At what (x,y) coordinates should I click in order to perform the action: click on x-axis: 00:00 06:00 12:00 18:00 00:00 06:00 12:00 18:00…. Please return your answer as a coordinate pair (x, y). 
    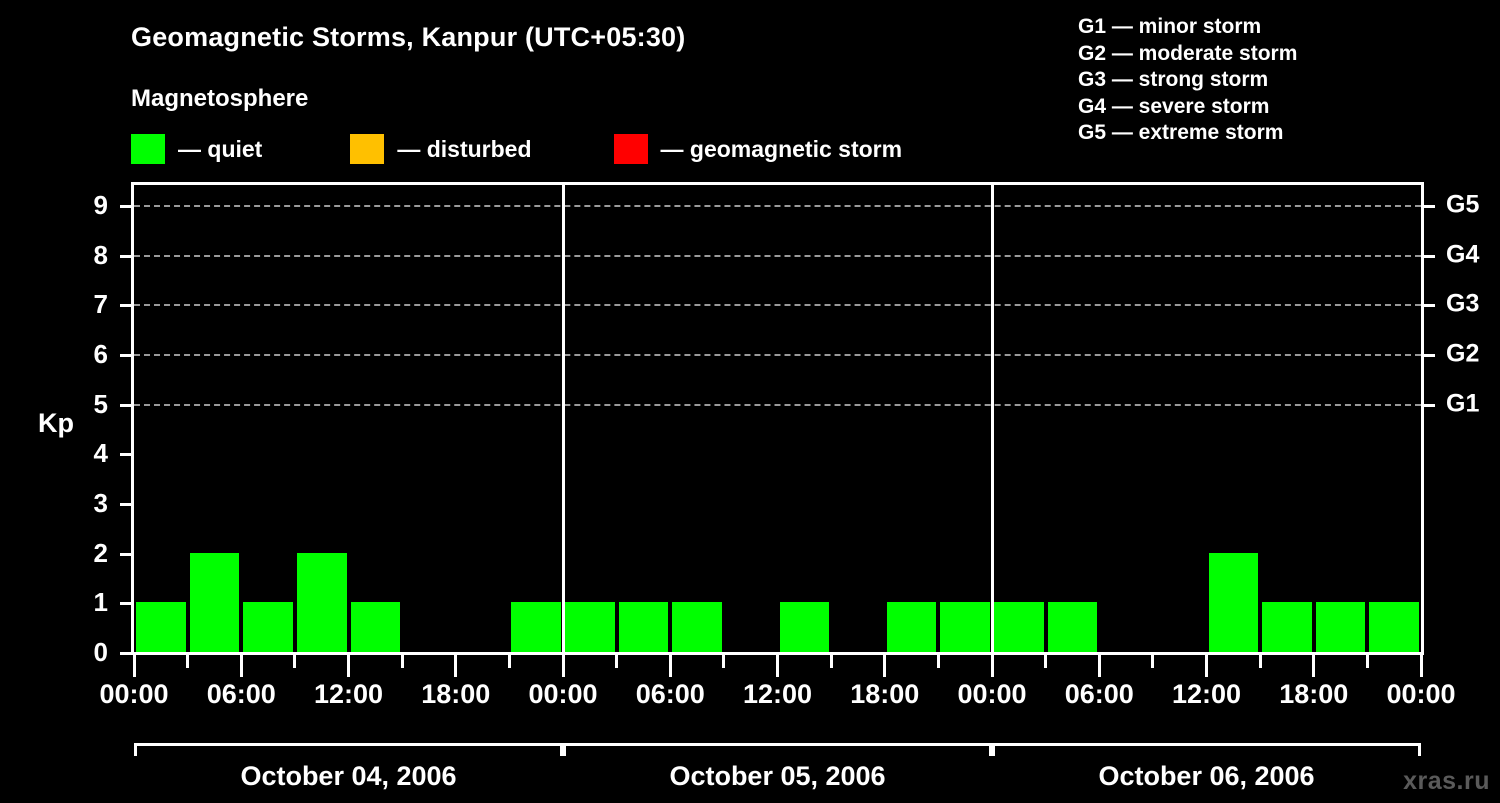
    Looking at the image, I should click on (750, 690).